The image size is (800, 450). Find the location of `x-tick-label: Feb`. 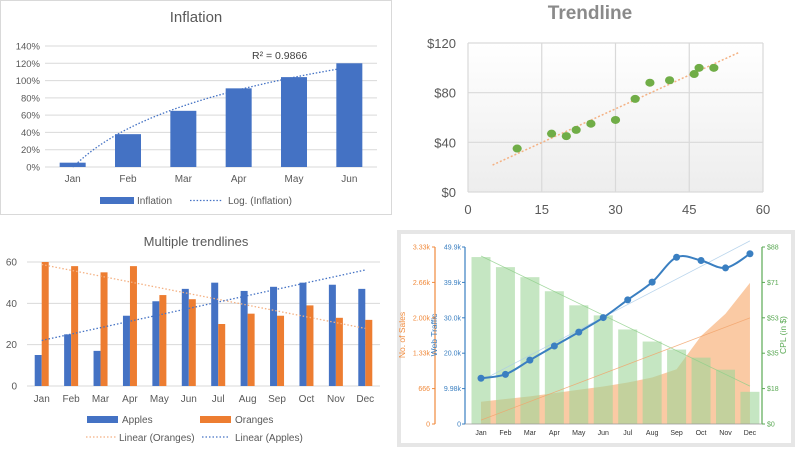

x-tick-label: Feb is located at coordinates (72, 399).